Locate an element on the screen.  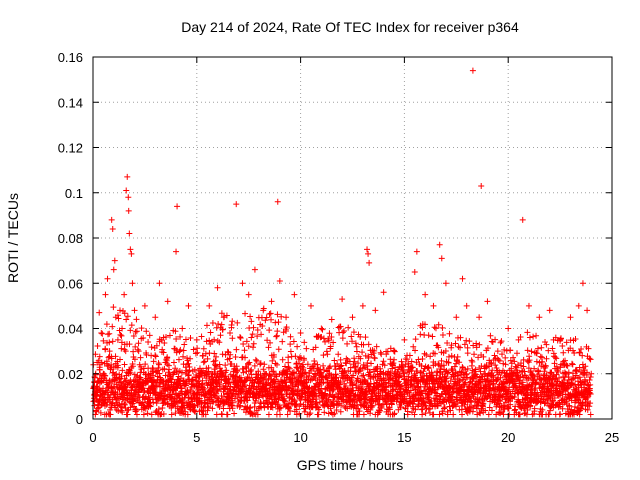
y-tick-label: 0 is located at coordinates (79, 419).